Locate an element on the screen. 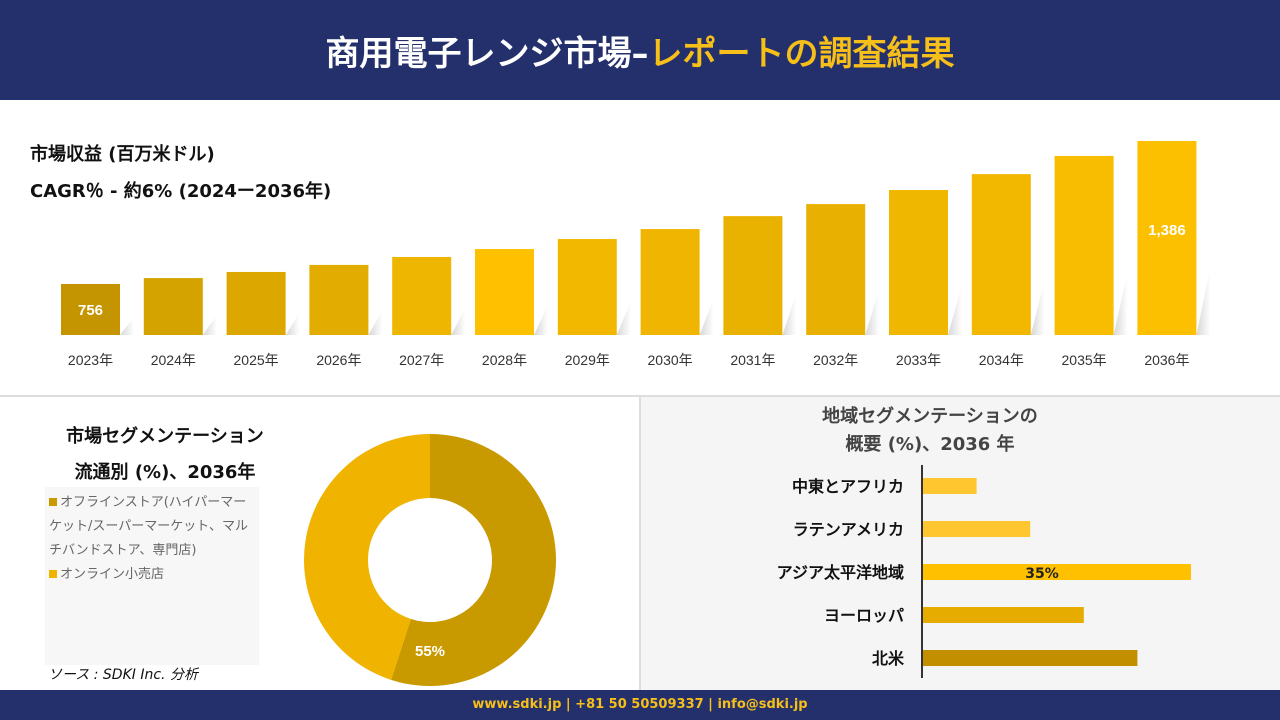  header-title-highlight: レポートの調査結果 is located at coordinates (801, 53).